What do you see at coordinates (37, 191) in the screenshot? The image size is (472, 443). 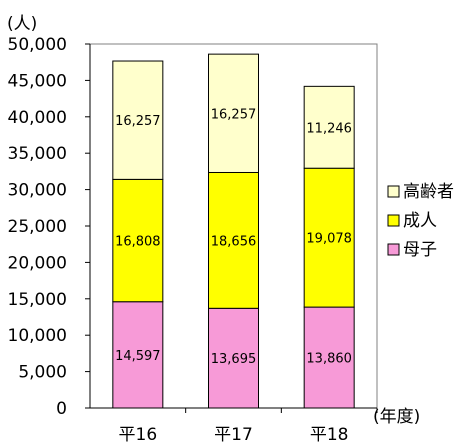 I see `y-tick-label: 30,000` at bounding box center [37, 191].